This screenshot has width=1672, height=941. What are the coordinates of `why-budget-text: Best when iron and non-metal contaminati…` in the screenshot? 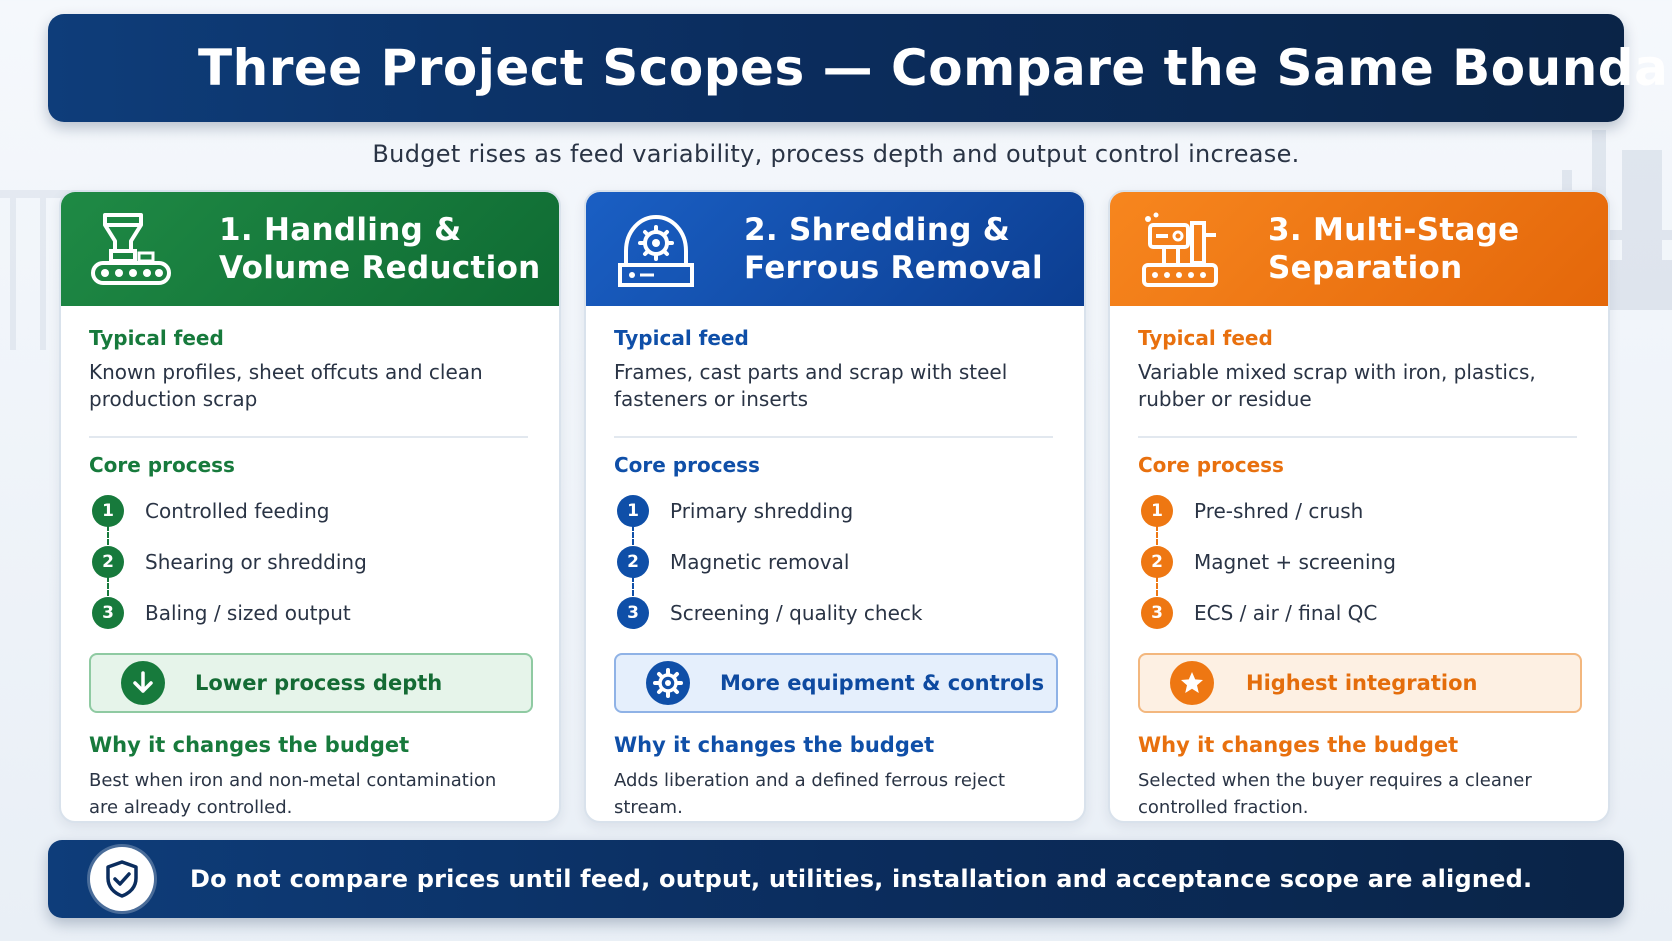 It's located at (293, 794).